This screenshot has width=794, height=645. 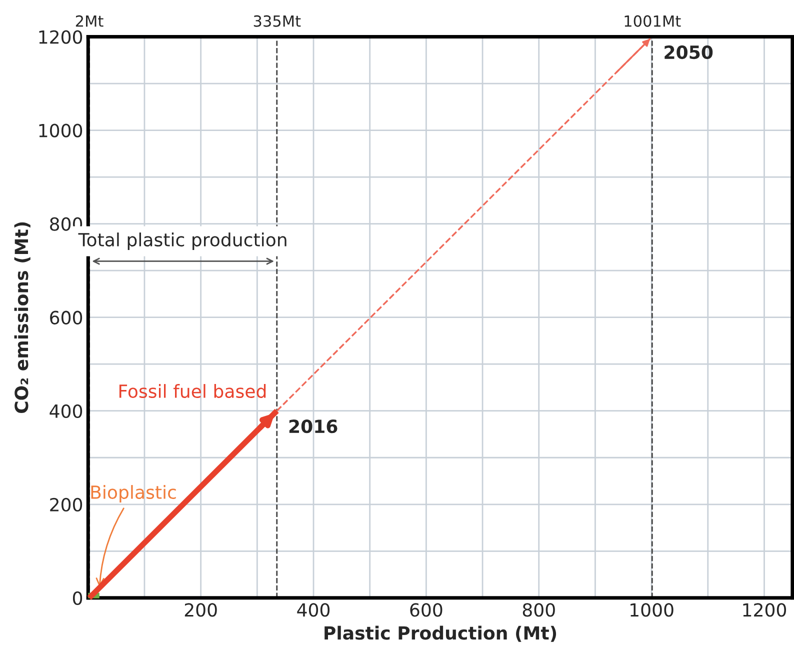 What do you see at coordinates (182, 241) in the screenshot?
I see `annotation: Total plastic production` at bounding box center [182, 241].